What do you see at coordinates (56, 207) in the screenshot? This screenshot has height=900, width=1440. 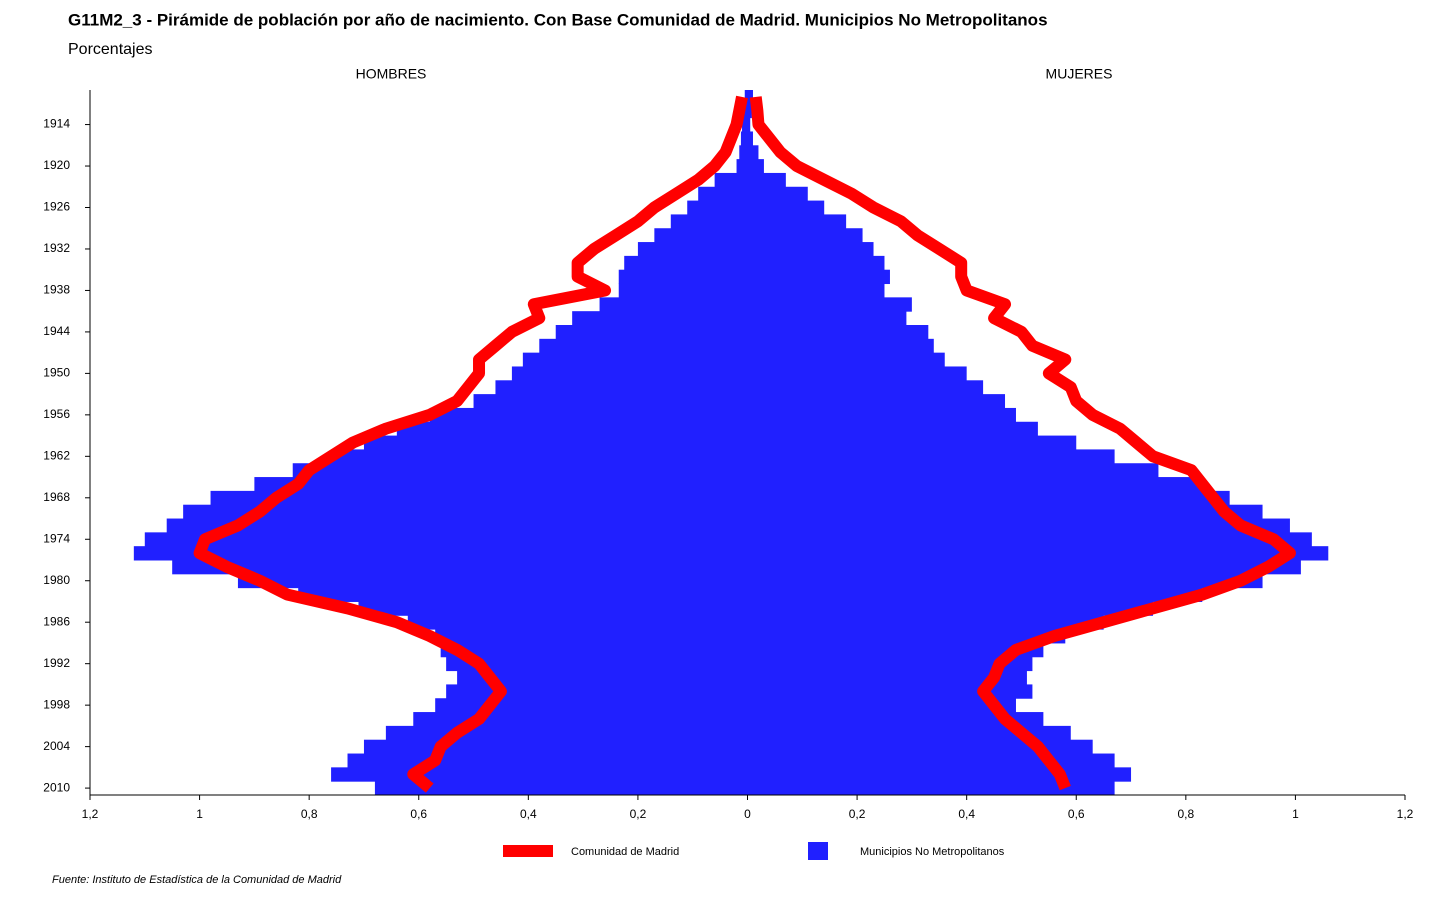 I see `y-tick-label: 1926` at bounding box center [56, 207].